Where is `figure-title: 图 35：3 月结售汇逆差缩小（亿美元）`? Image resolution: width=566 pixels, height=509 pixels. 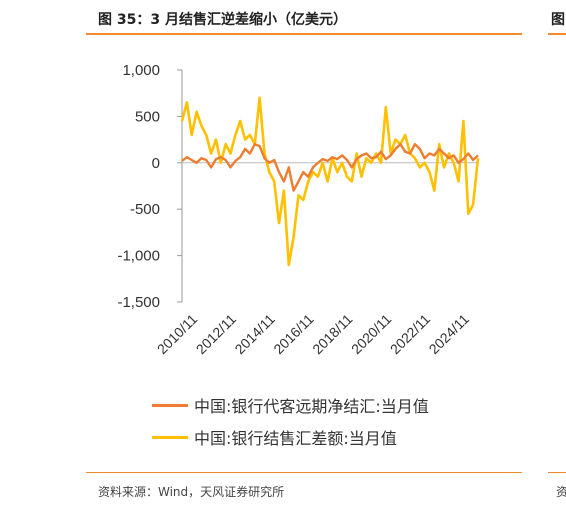 figure-title: 图 35：3 月结售汇逆差缩小（亿美元） is located at coordinates (222, 20).